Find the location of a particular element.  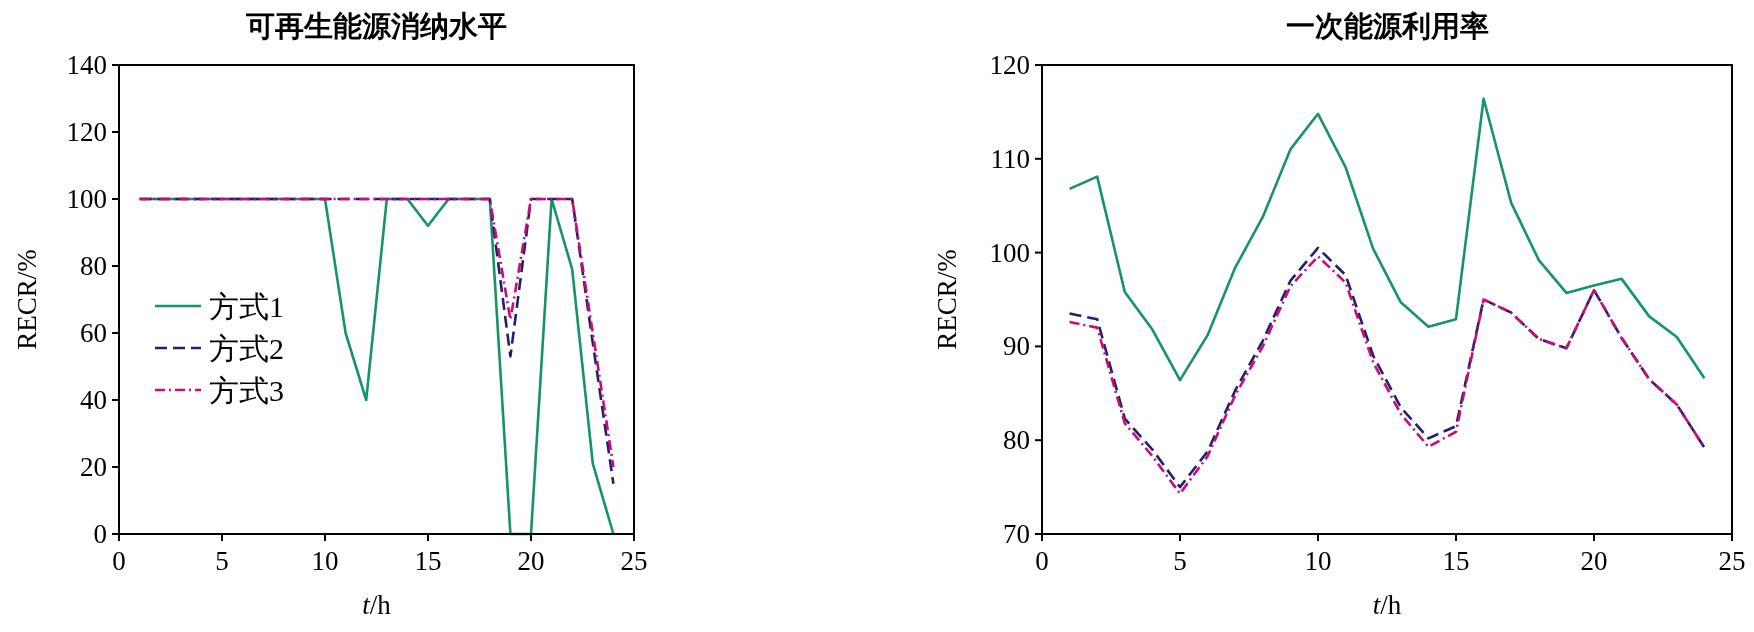

y-tick-label: 20 is located at coordinates (93, 467).